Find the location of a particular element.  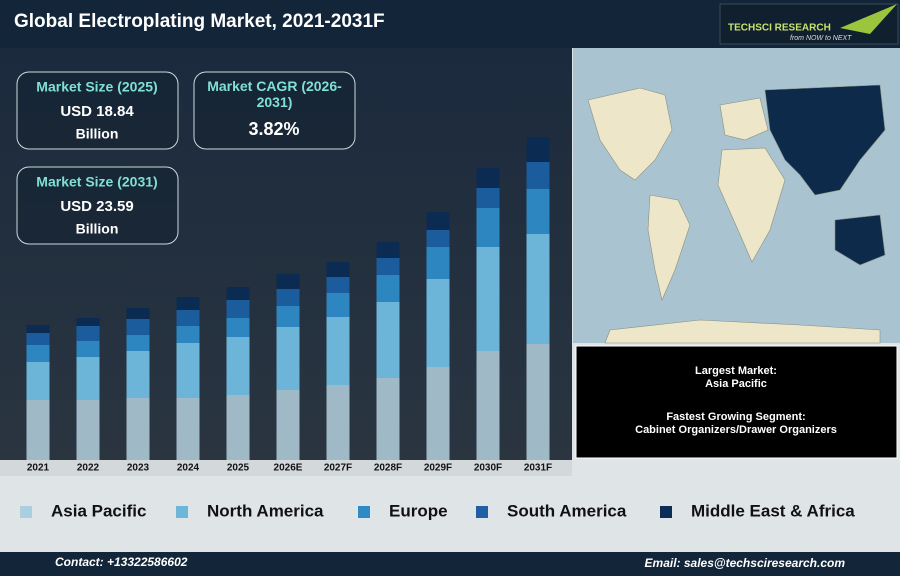

info-box is located at coordinates (736, 402).